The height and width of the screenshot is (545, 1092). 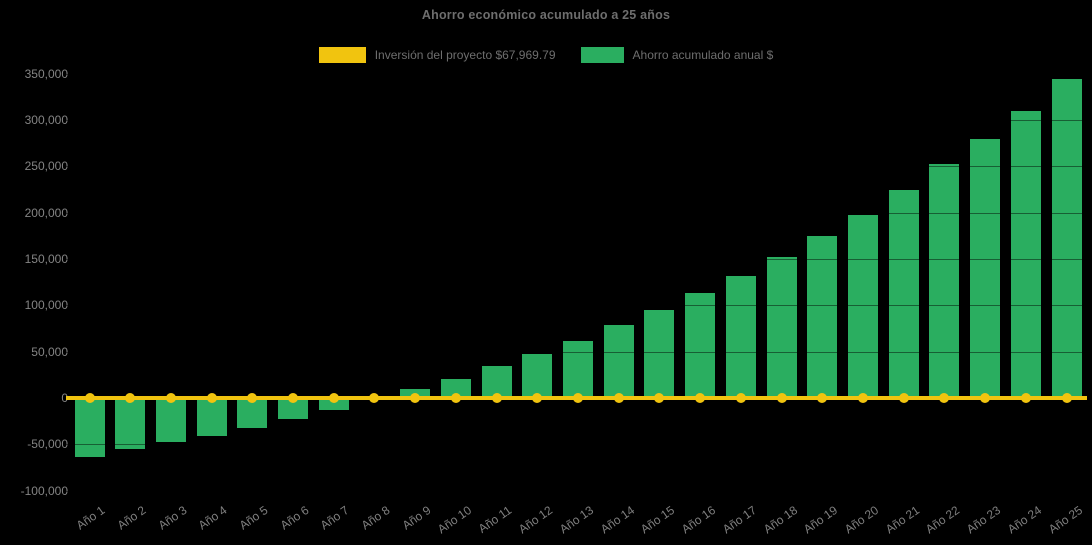 I want to click on bar-año-3, so click(x=170, y=420).